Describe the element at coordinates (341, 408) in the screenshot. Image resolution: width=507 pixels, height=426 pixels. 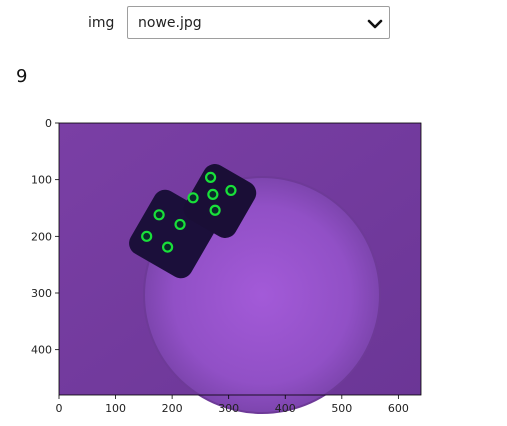
I see `x-tick-label: 500` at that location.